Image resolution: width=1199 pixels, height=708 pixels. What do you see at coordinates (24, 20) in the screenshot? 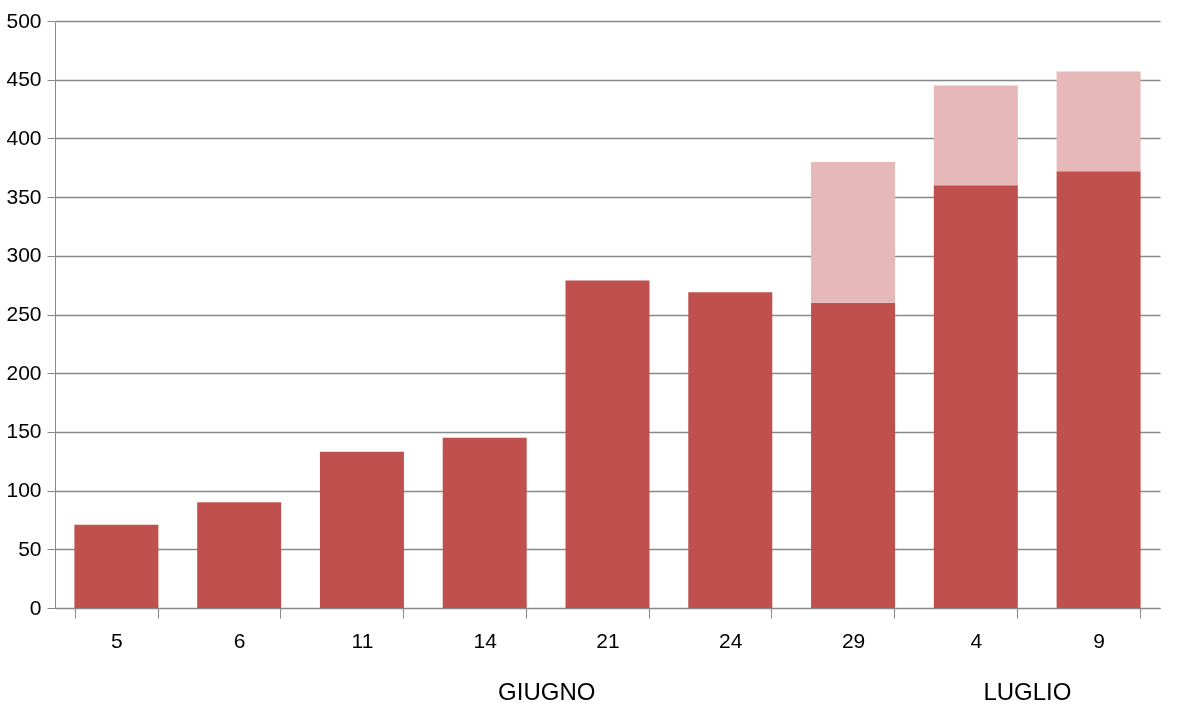
I see `y-tick-label: 500` at bounding box center [24, 20].